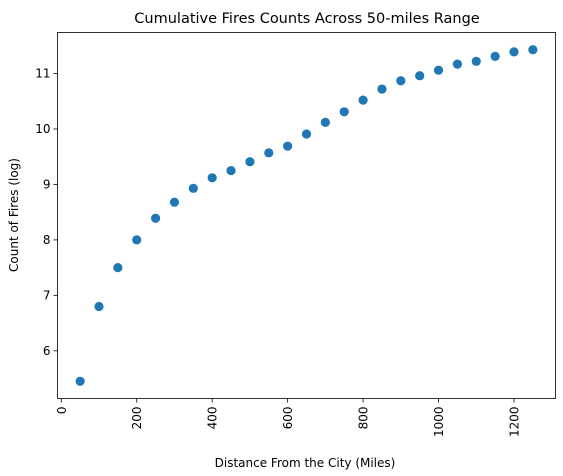 This screenshot has width=563, height=476. Describe the element at coordinates (213, 418) in the screenshot. I see `x-tick-label: 400` at that location.